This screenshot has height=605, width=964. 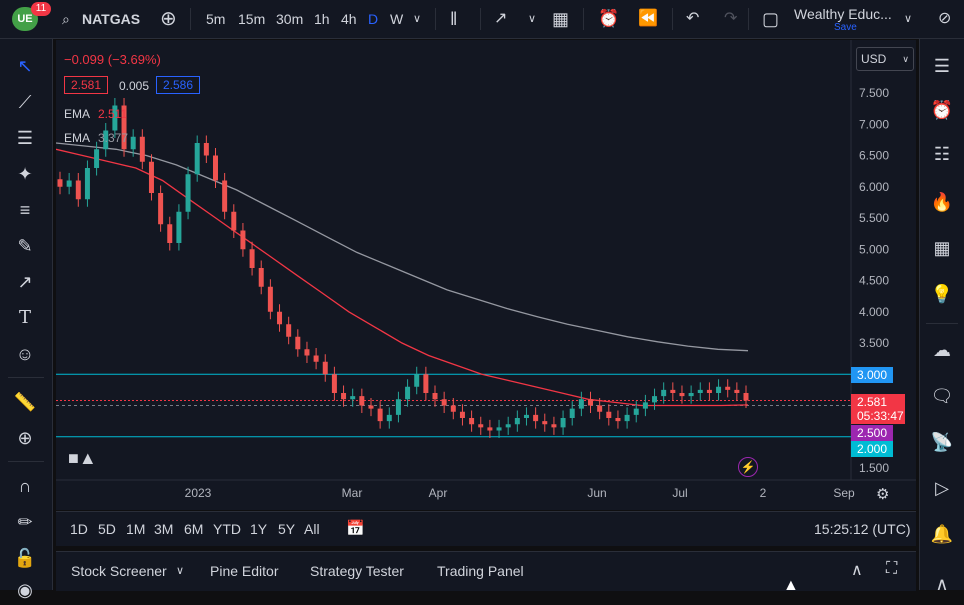 What do you see at coordinates (648, 18) in the screenshot?
I see `replay-icon: ⏪` at bounding box center [648, 18].